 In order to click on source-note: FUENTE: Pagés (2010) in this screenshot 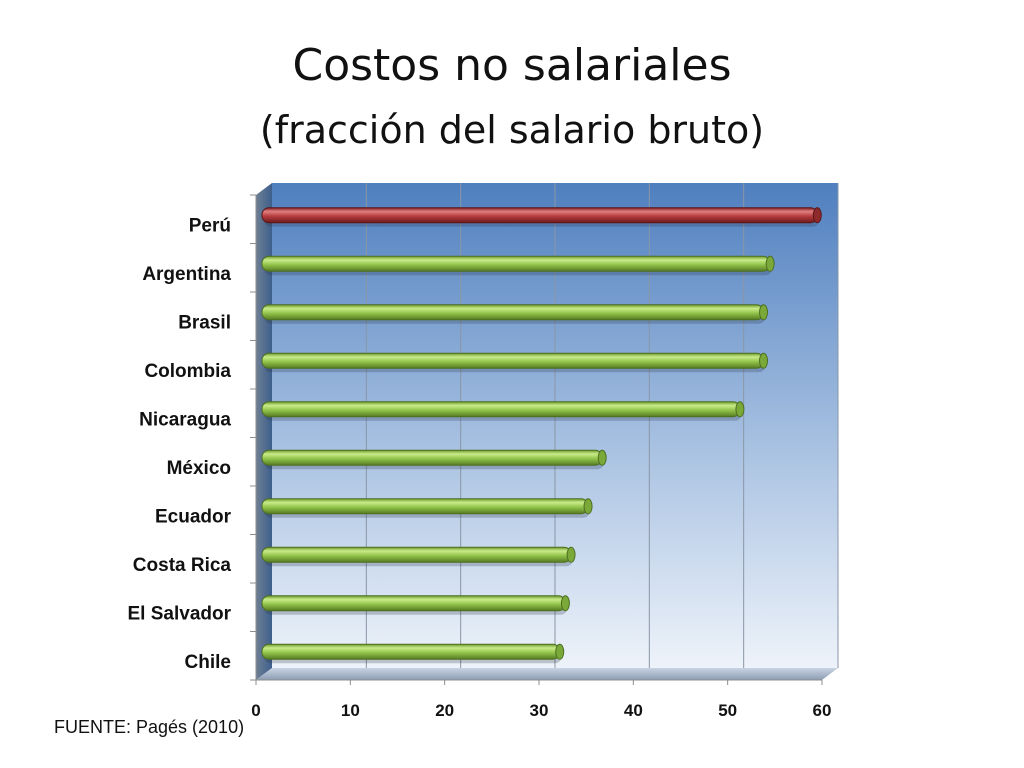, I will do `click(149, 727)`.